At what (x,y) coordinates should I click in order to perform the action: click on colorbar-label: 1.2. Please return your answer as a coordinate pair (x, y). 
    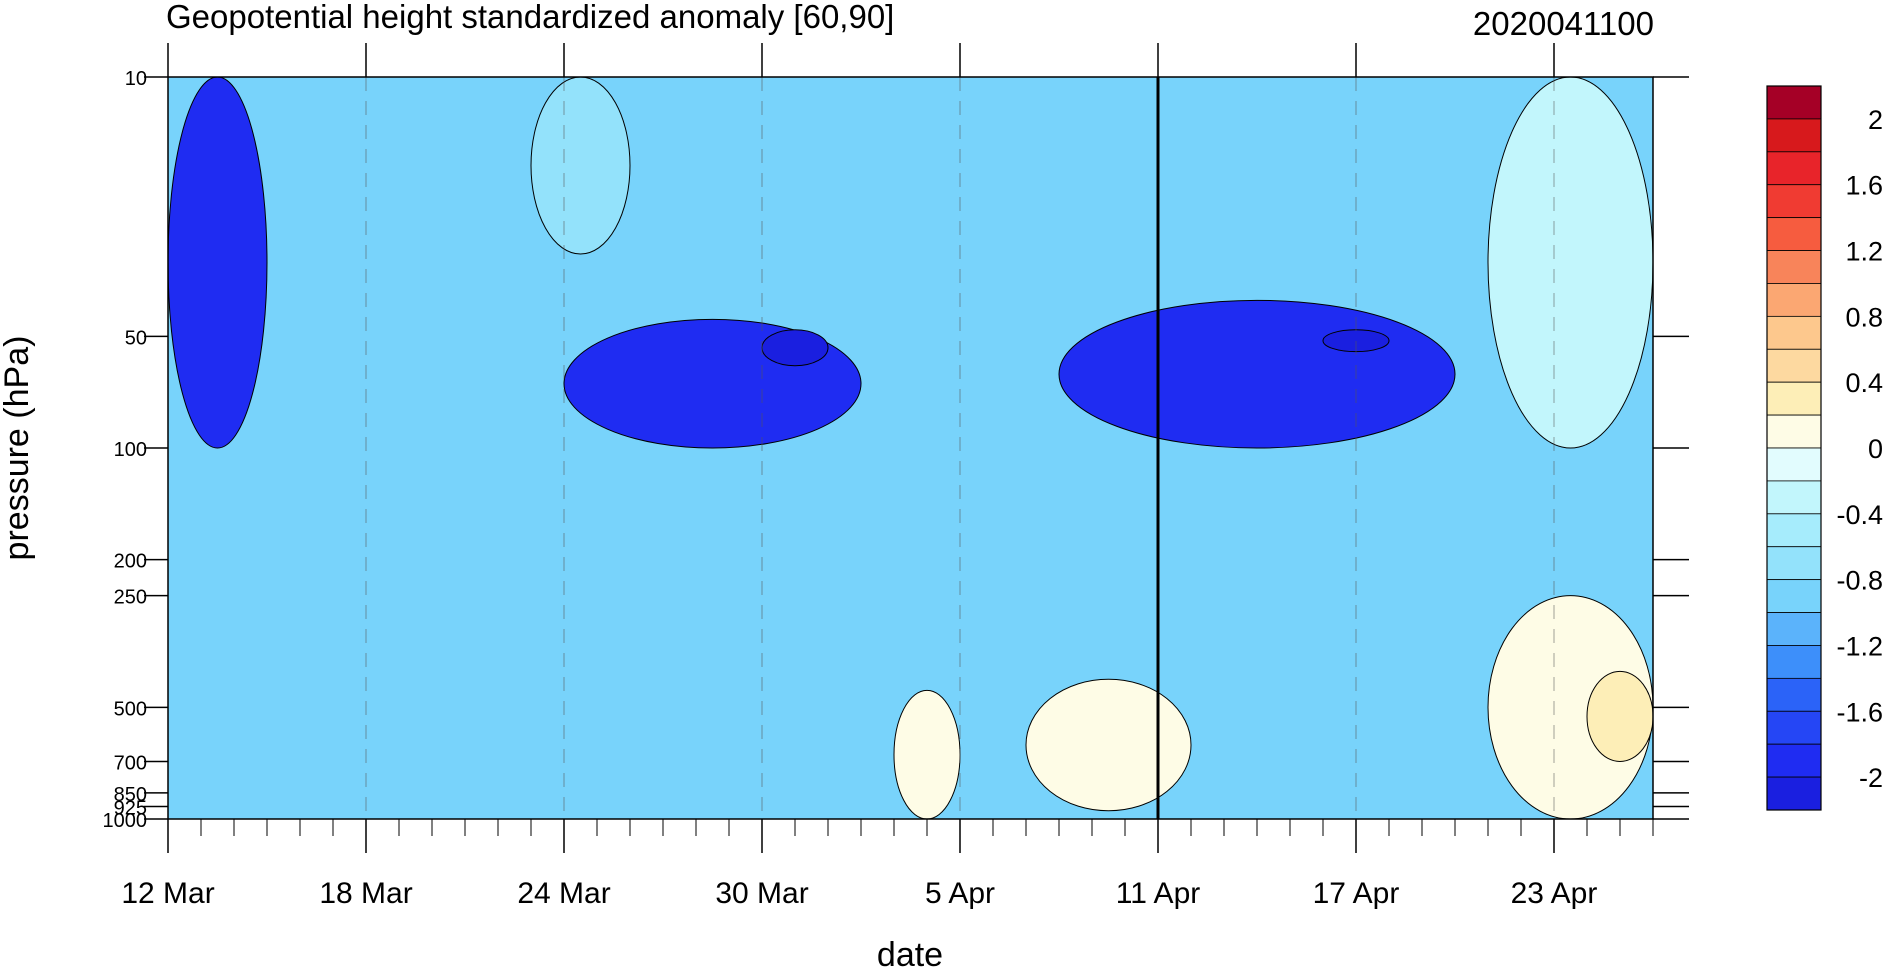
    Looking at the image, I should click on (1864, 252).